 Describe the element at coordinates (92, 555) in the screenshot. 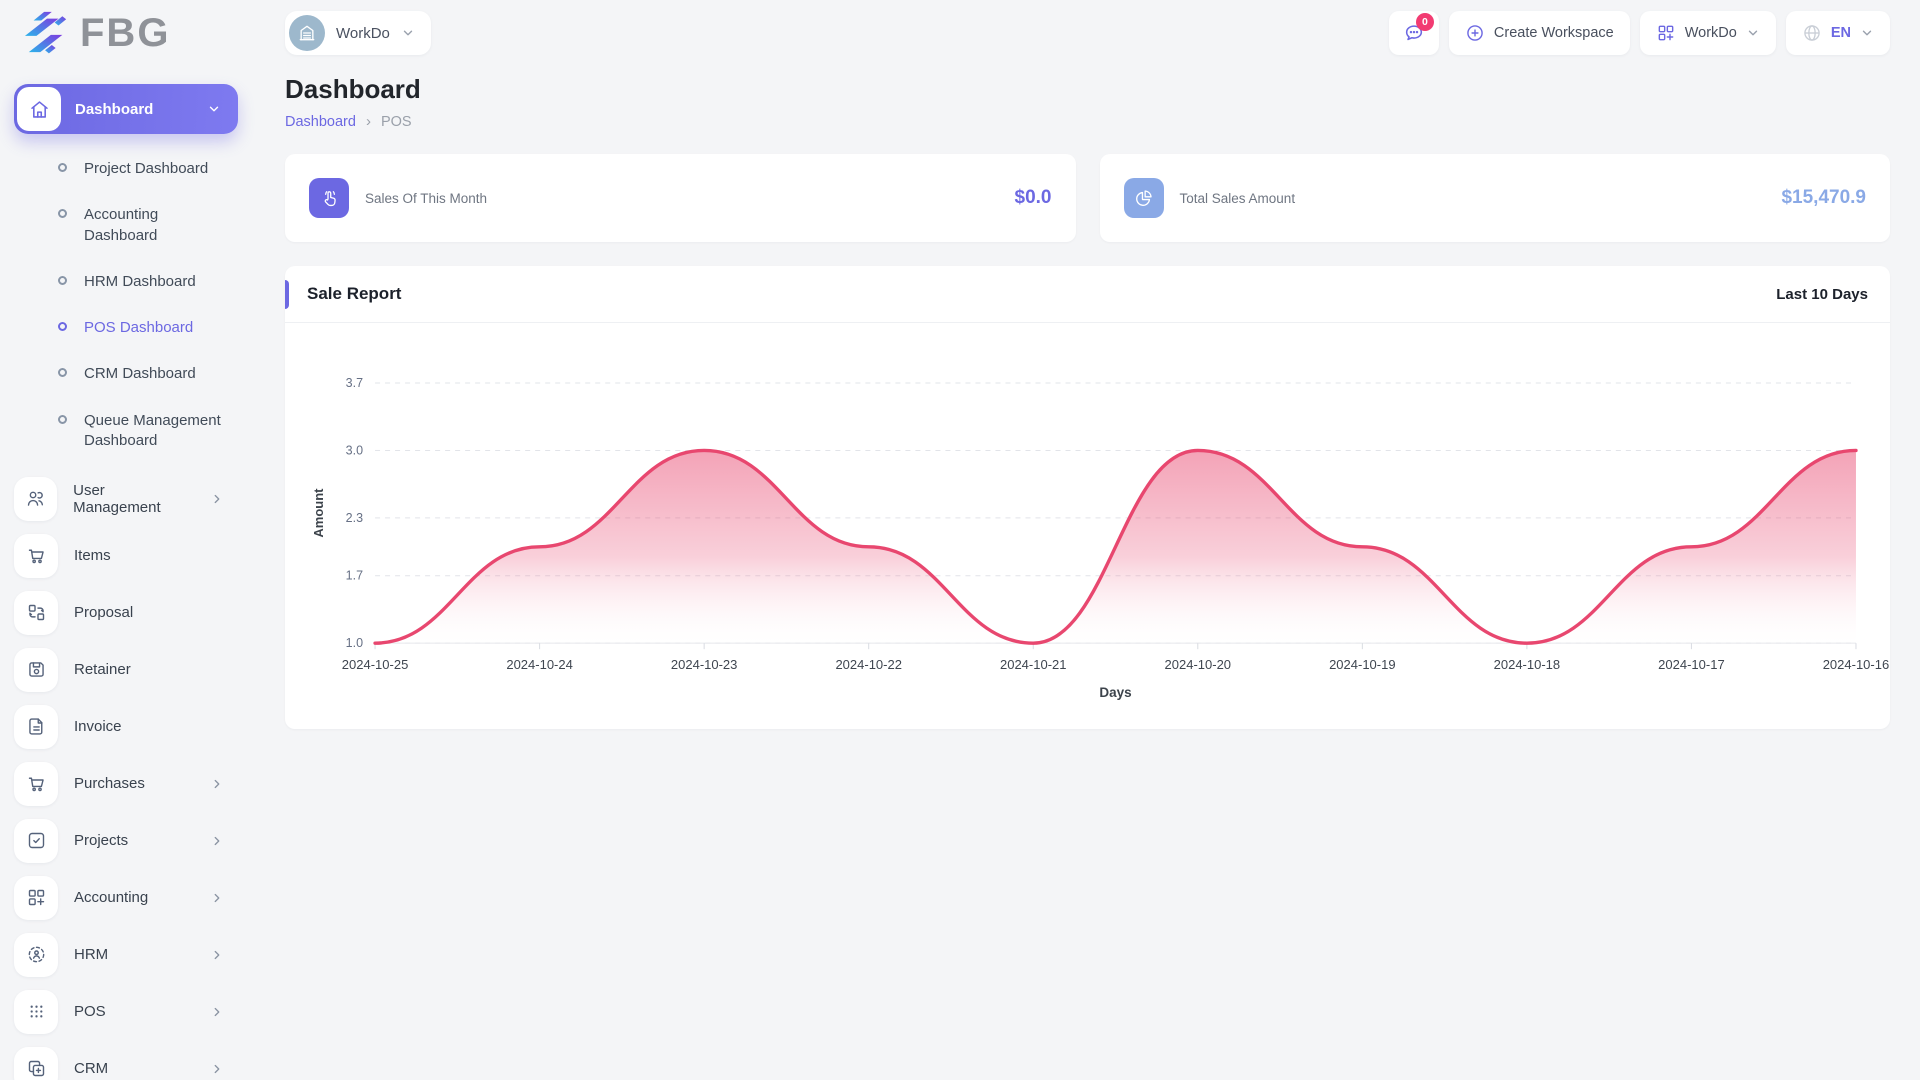

I see `sidebar-item-label: Items` at that location.